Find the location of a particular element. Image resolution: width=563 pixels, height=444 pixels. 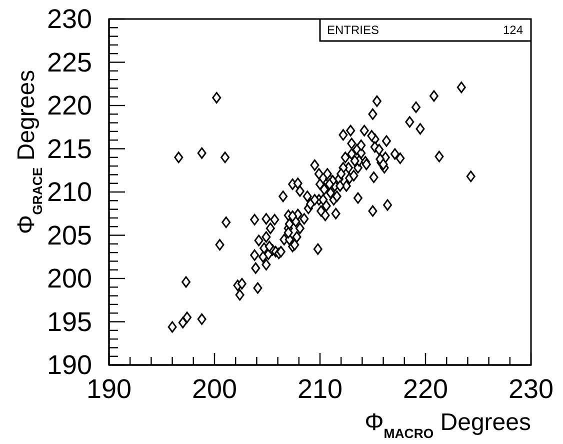

y-tick-label: 210 is located at coordinates (69, 192).